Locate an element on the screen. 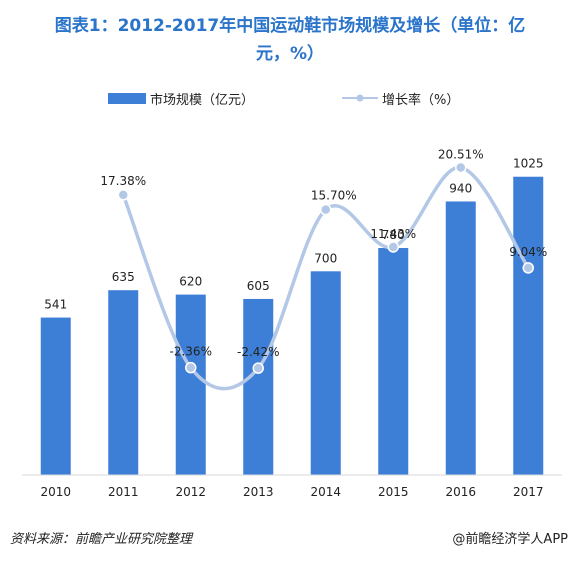  bar-2012 is located at coordinates (190, 384).